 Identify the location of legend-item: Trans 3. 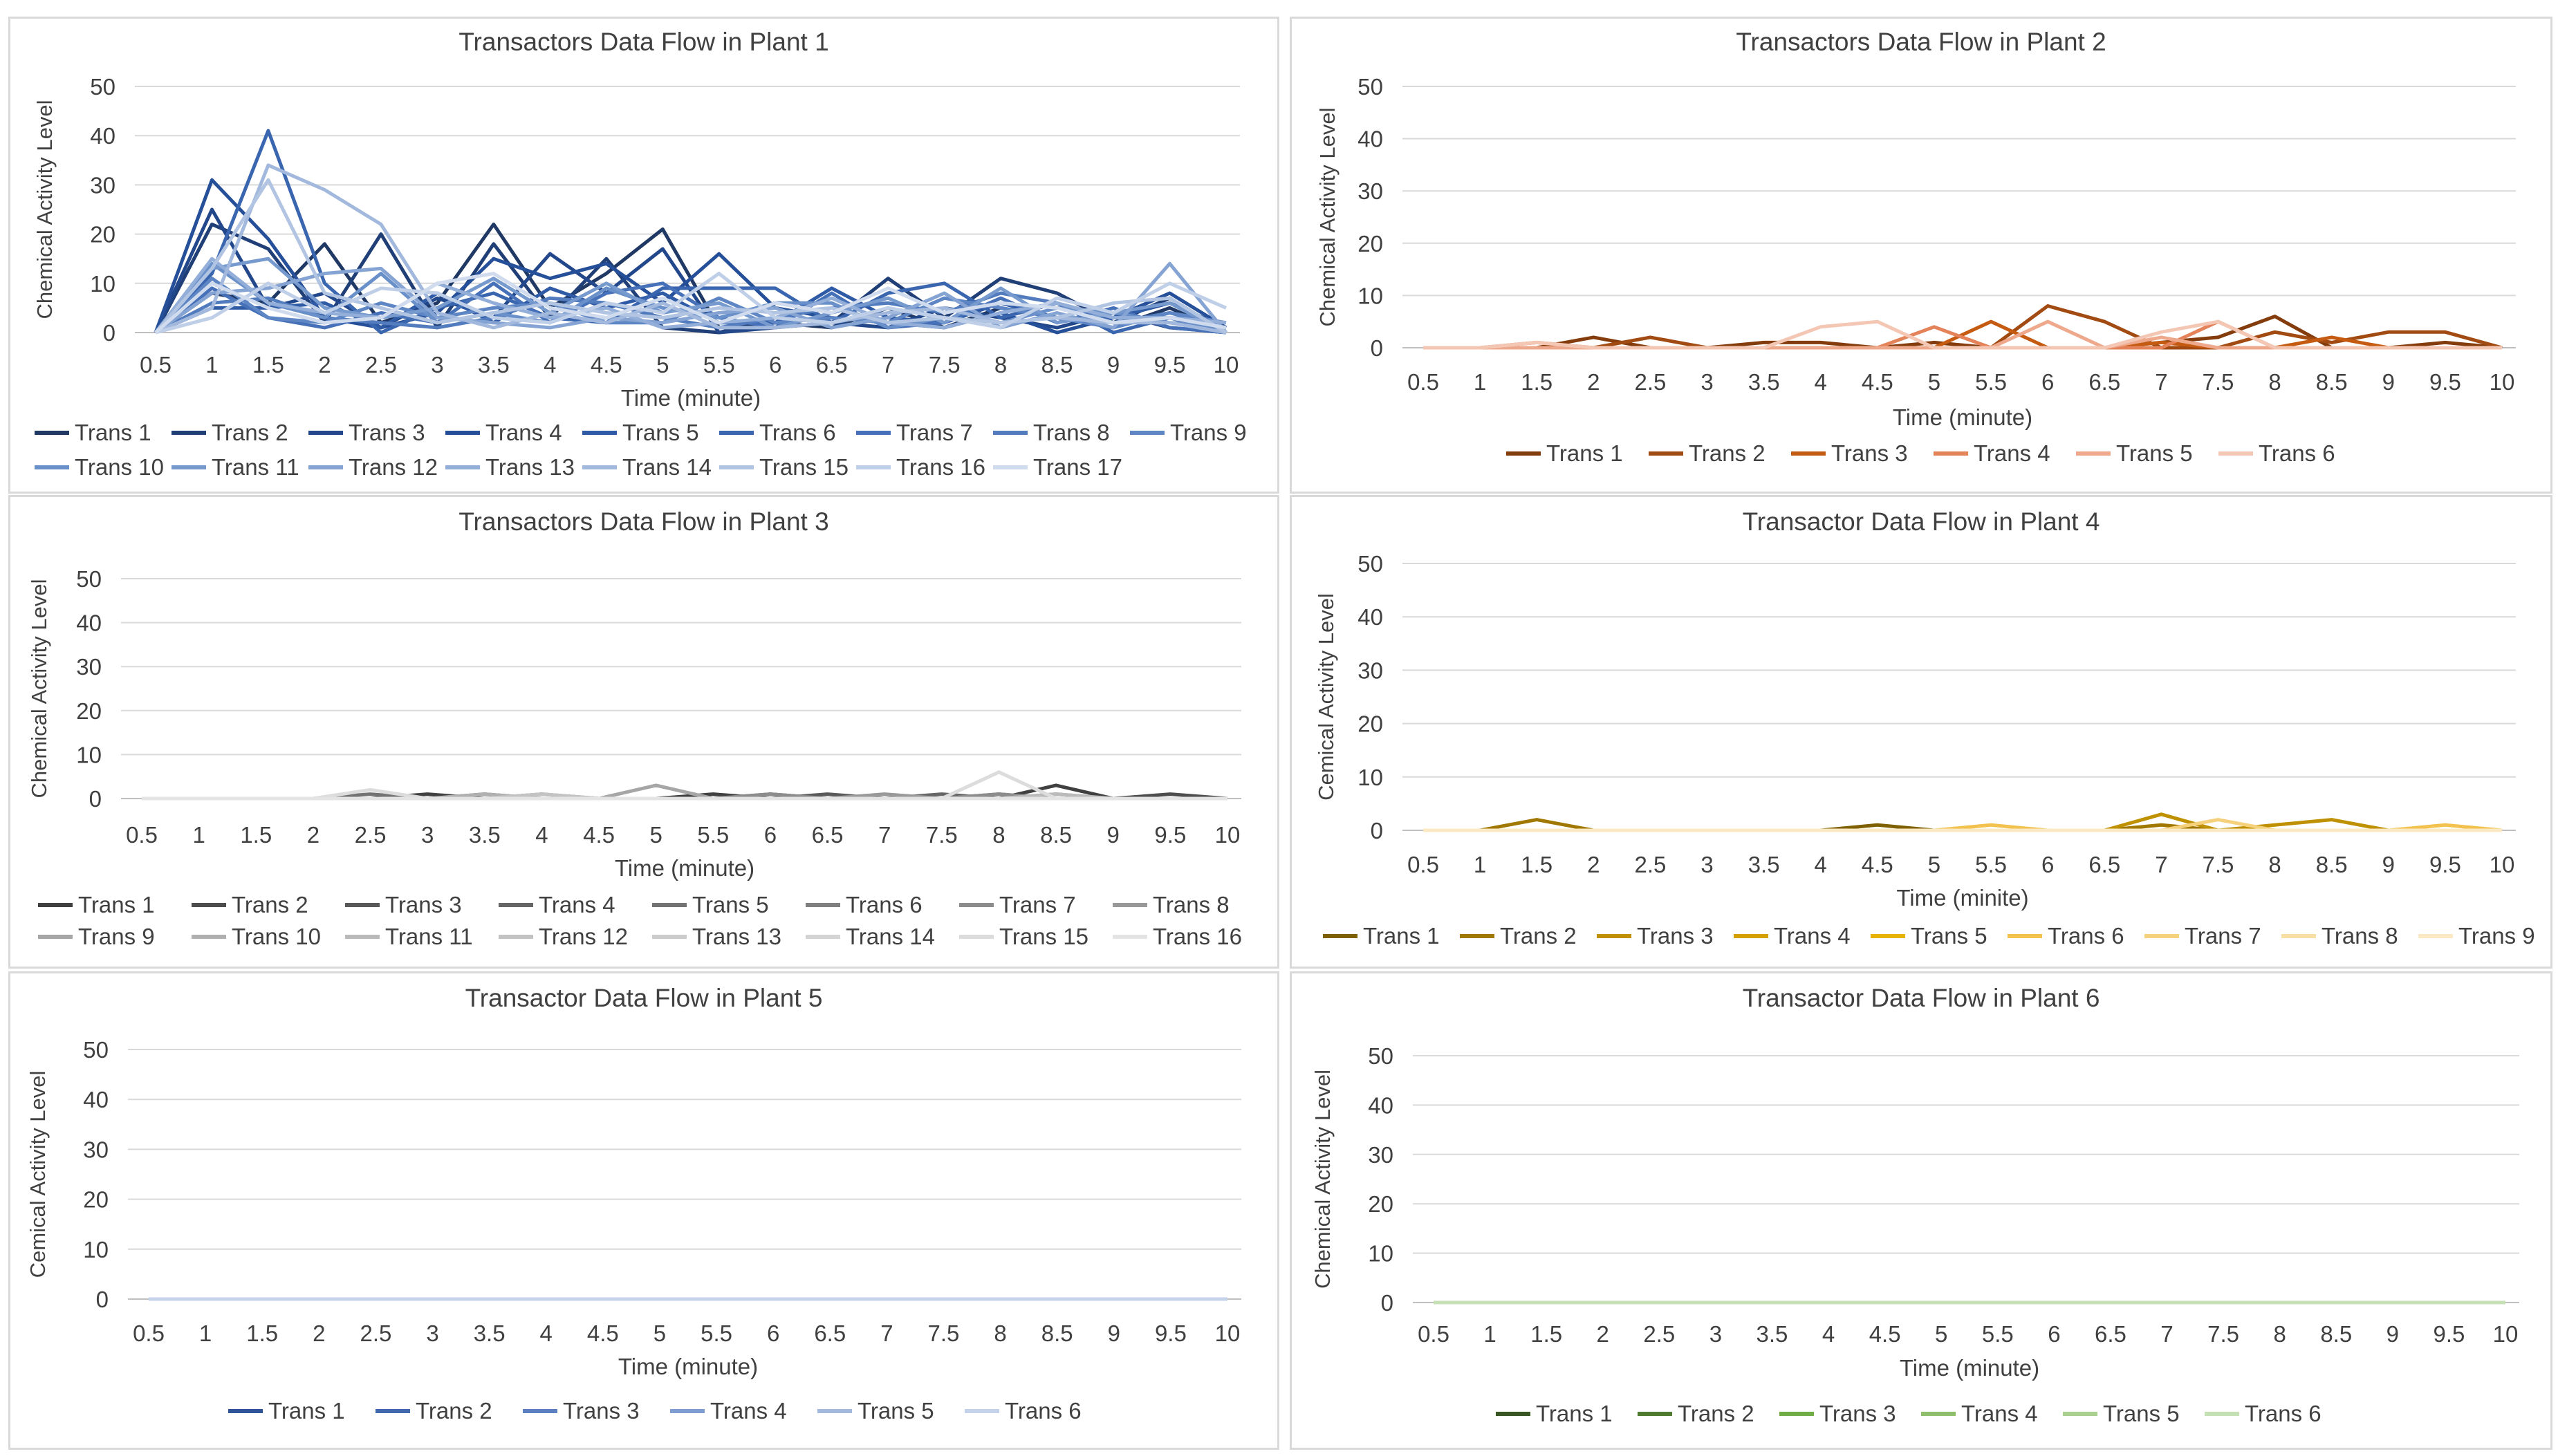
(1655, 936).